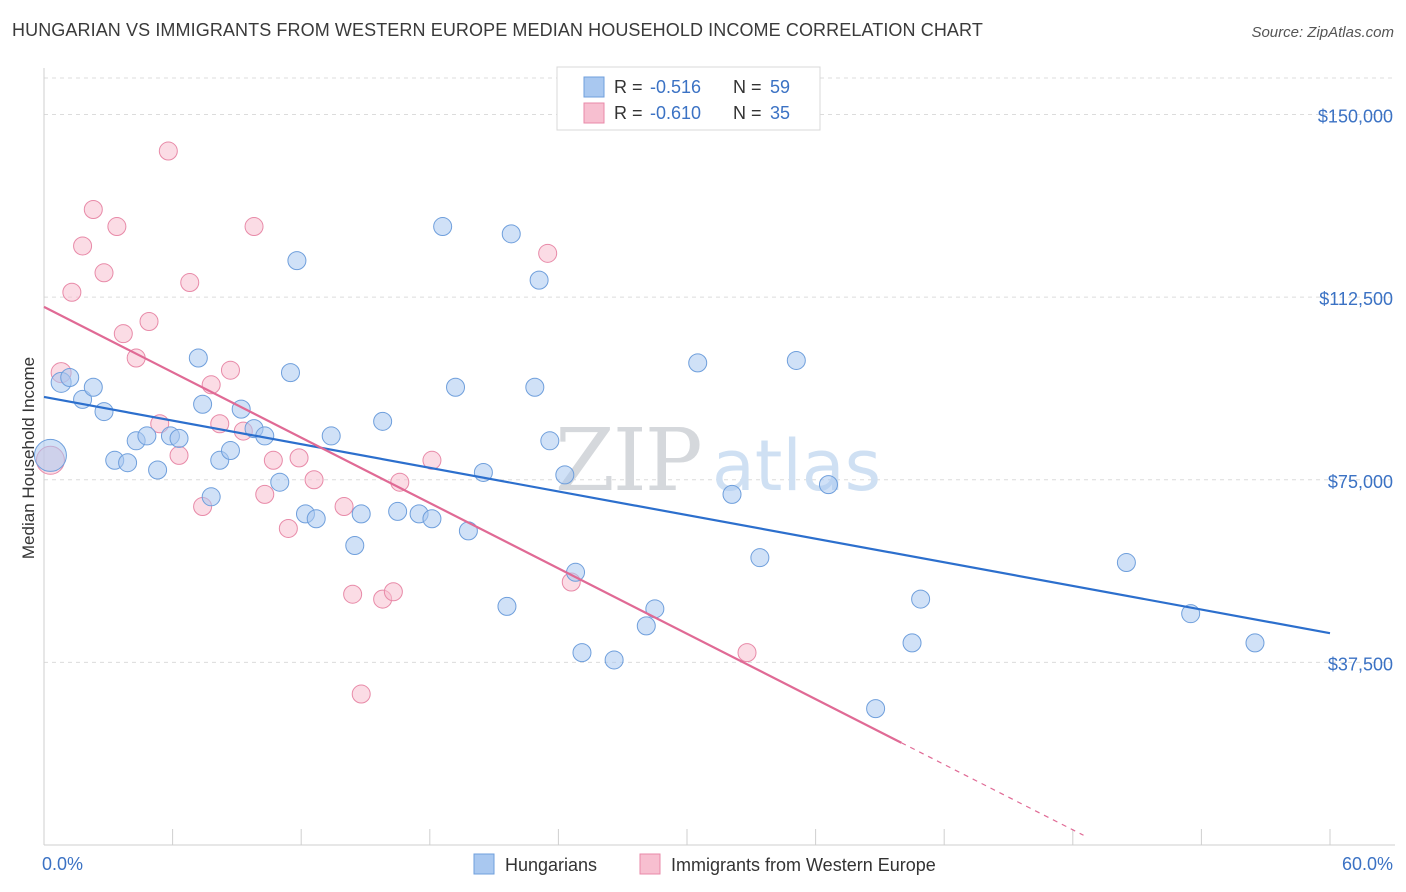 The width and height of the screenshot is (1406, 892). I want to click on legend-n-label-1: N =, so click(747, 87).